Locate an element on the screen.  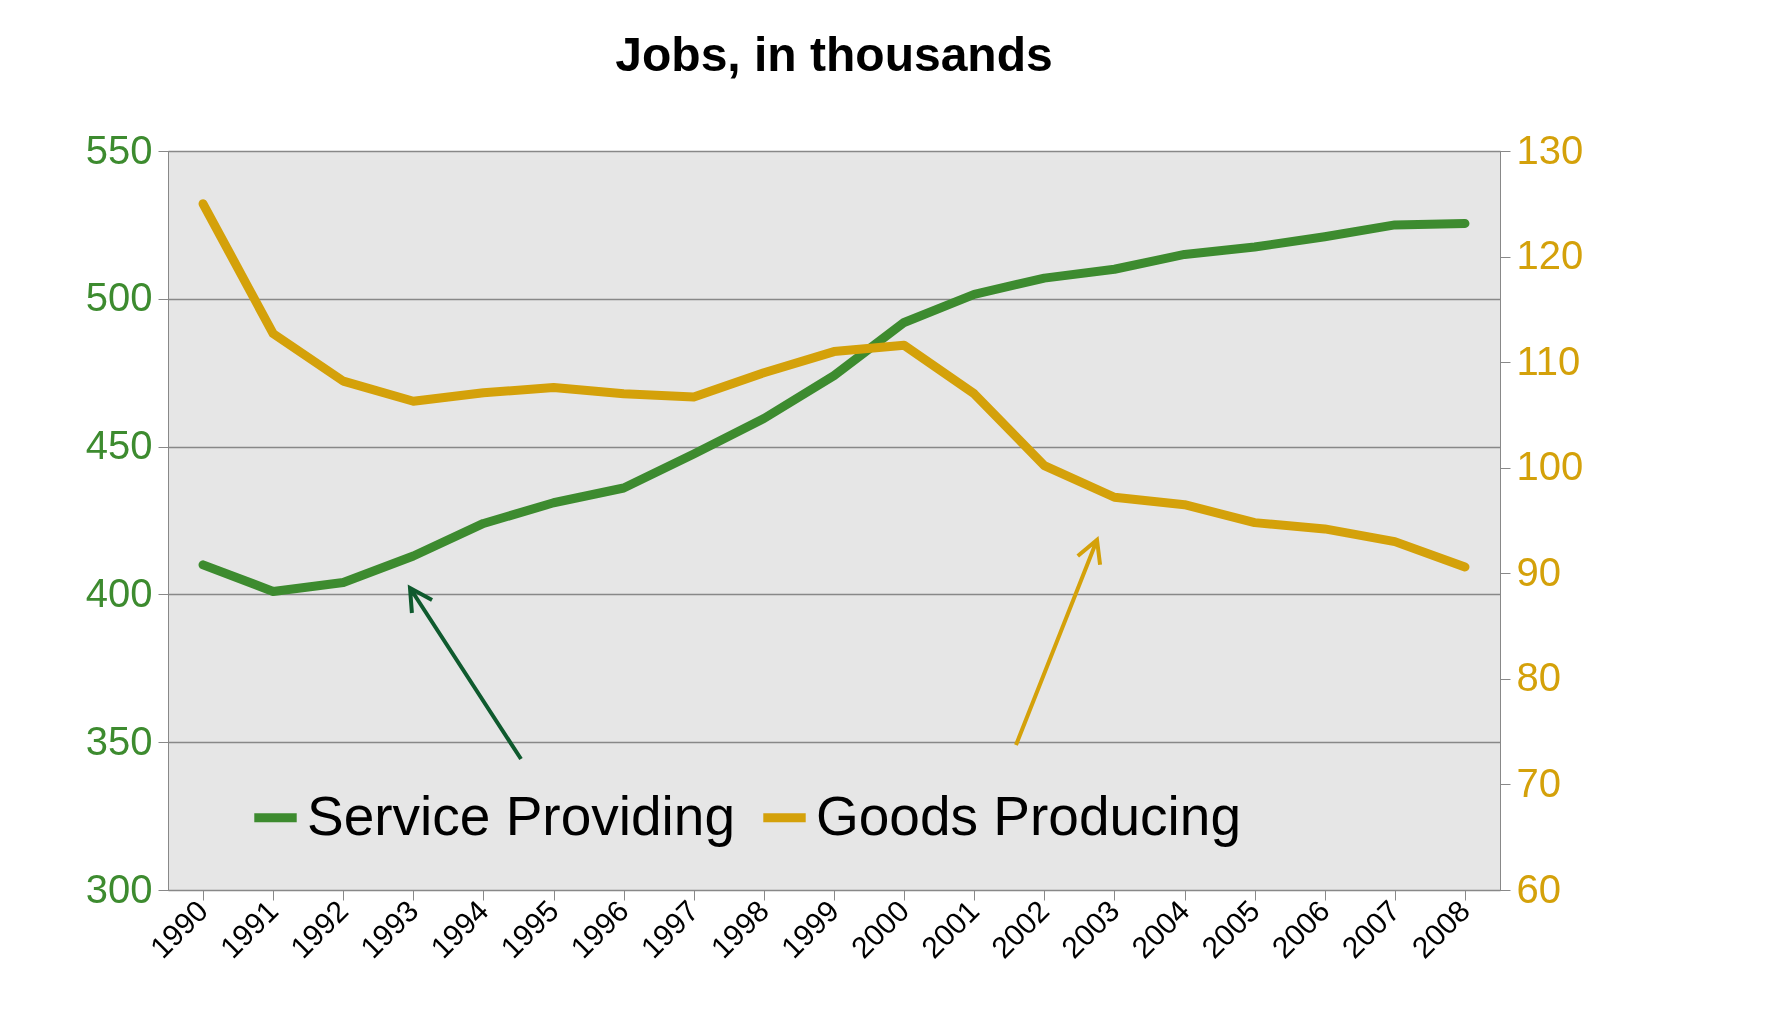
y-tick-label: 350 is located at coordinates (119, 740).